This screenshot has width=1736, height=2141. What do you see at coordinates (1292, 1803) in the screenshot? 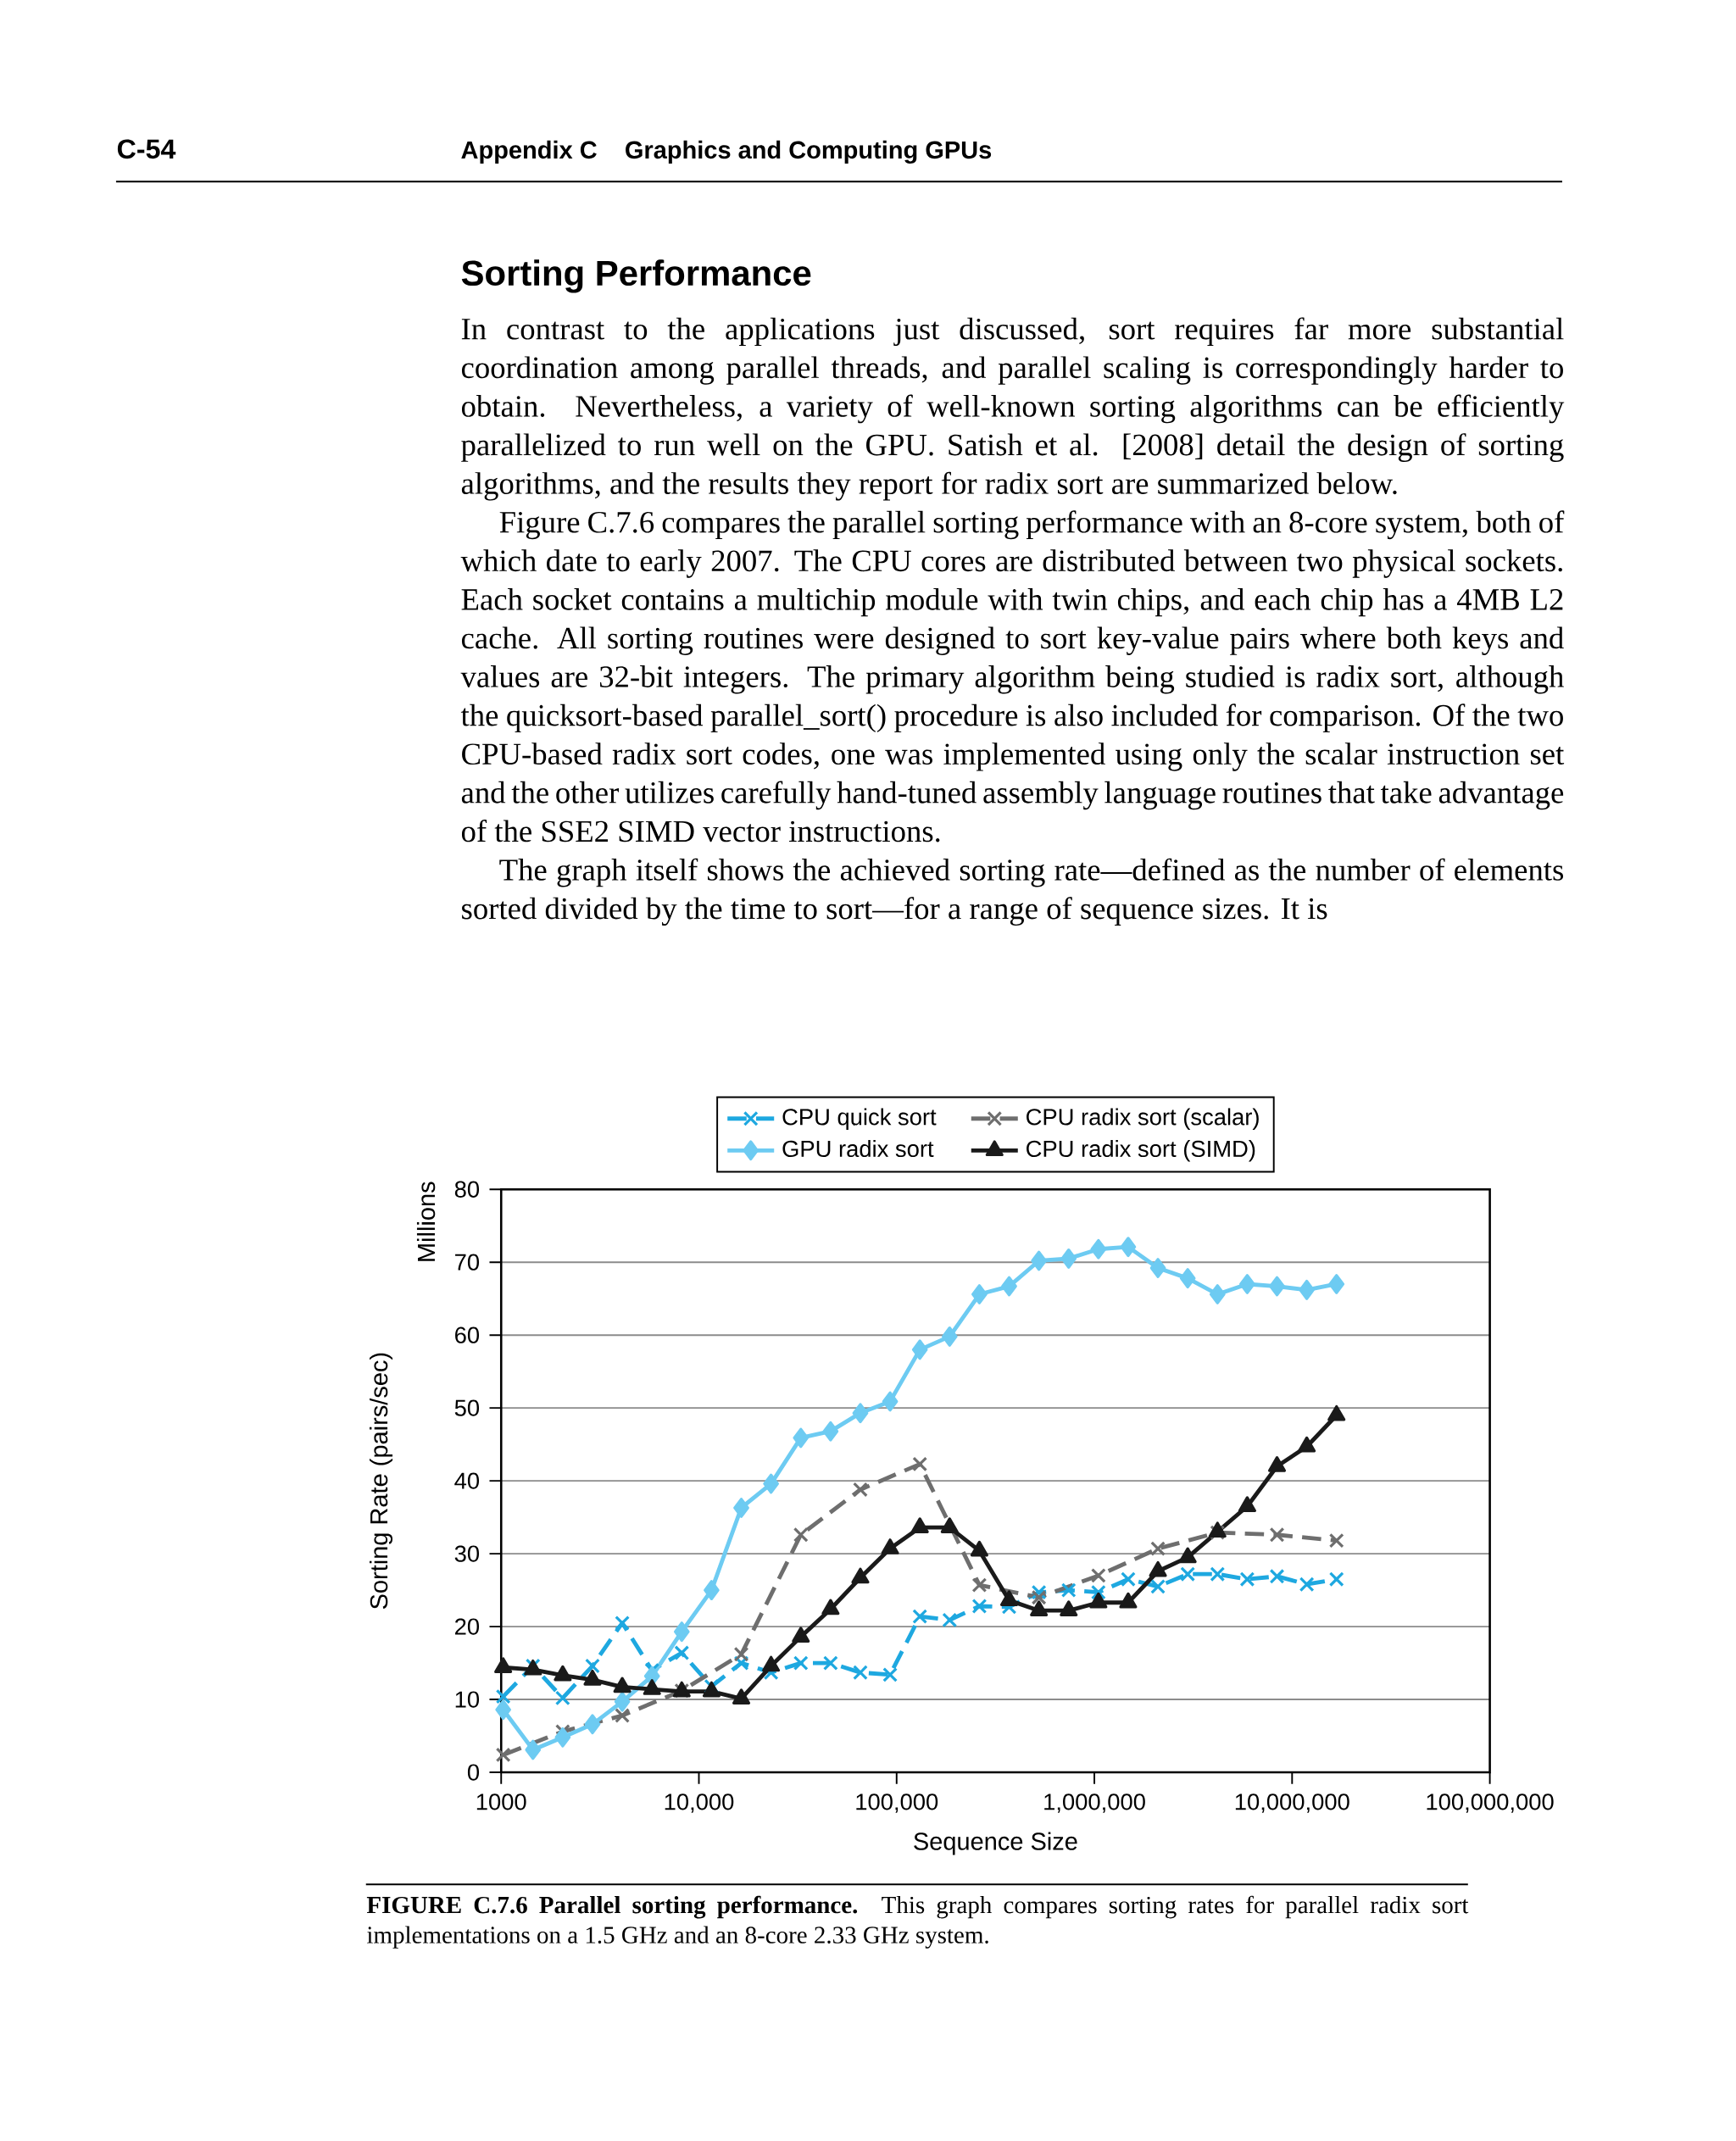
I see `x-tick-label: 10,000,000` at bounding box center [1292, 1803].